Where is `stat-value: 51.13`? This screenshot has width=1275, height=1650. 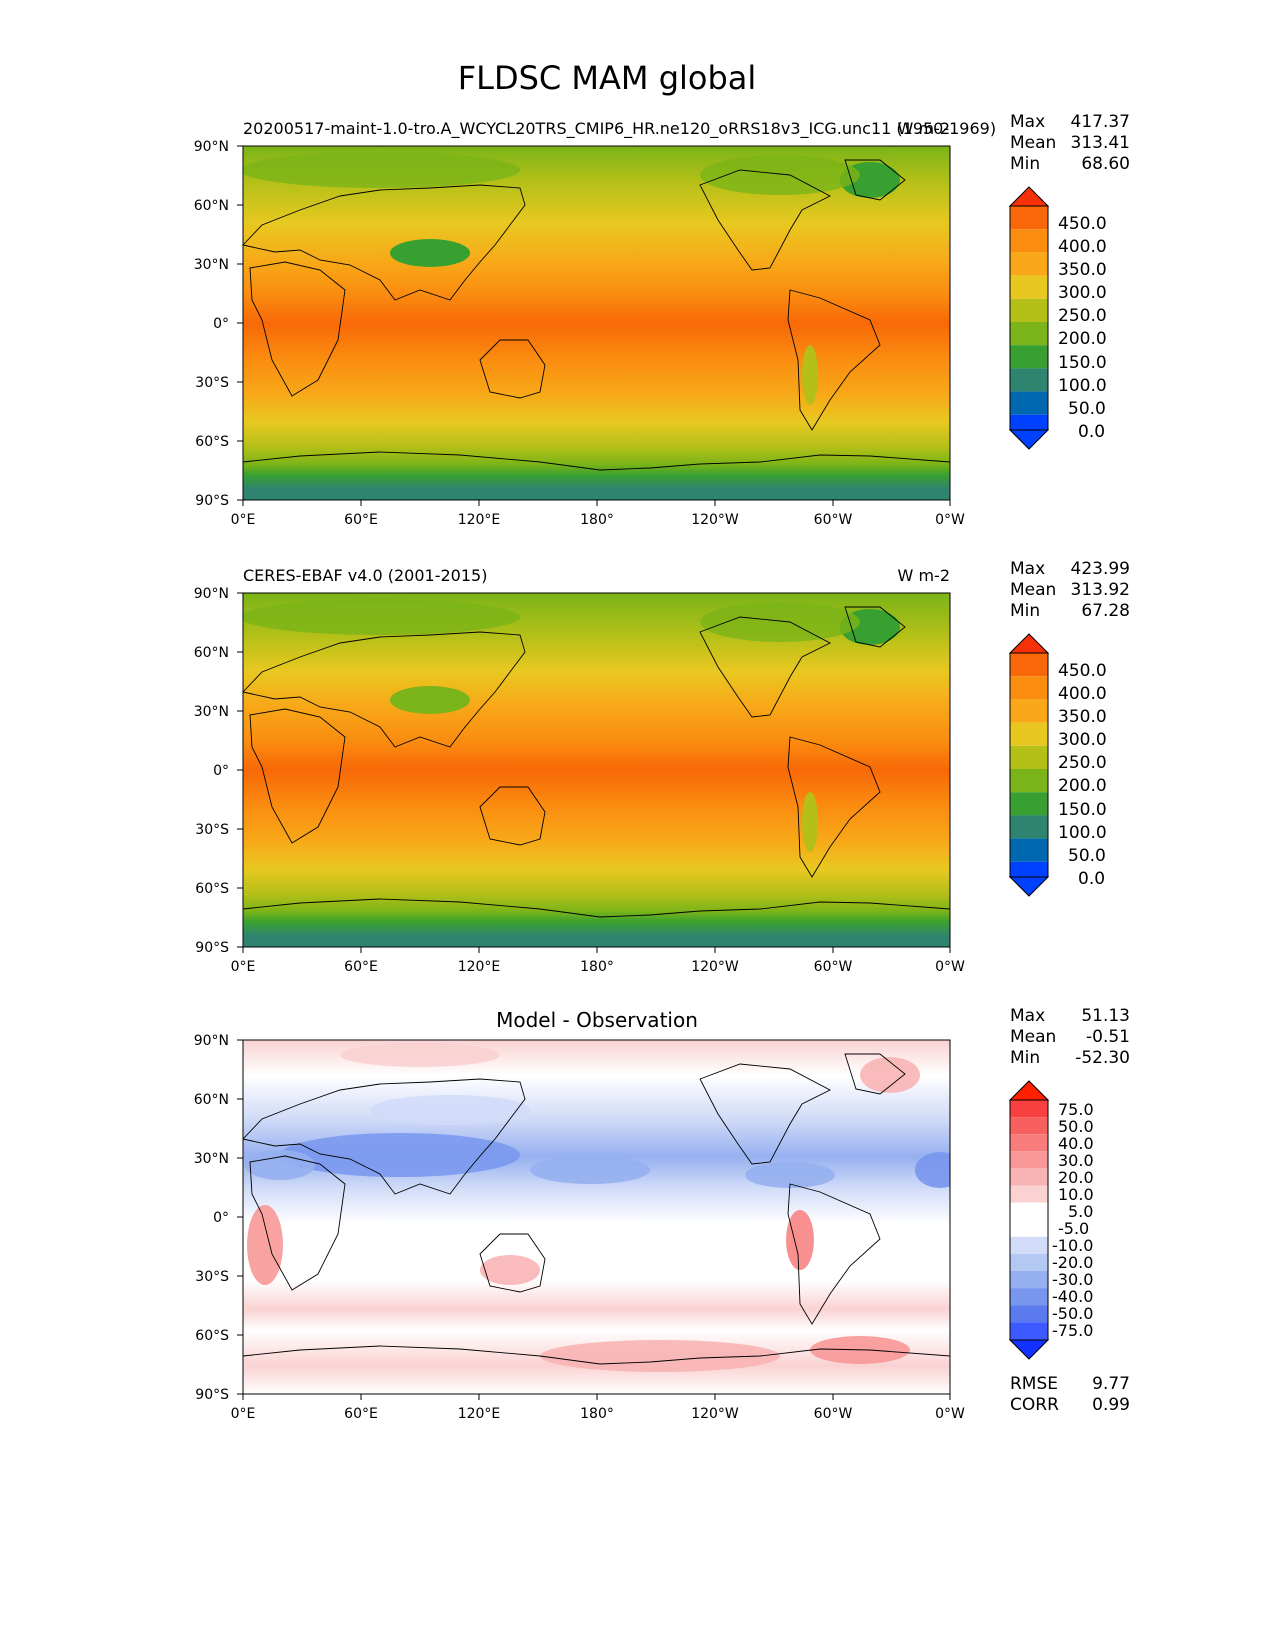
stat-value: 51.13 is located at coordinates (1105, 1016).